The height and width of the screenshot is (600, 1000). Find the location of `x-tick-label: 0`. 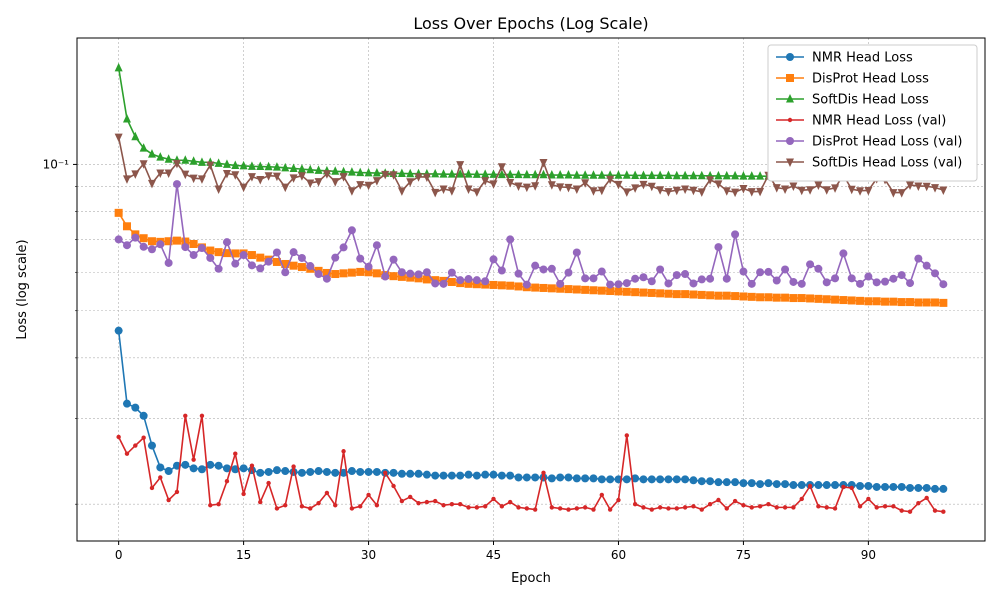

x-tick-label: 0 is located at coordinates (119, 555).